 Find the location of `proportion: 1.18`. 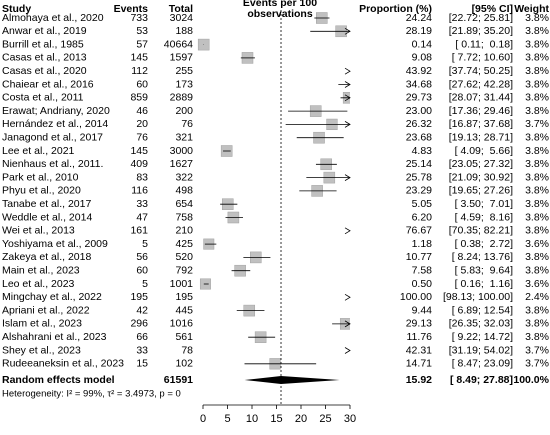

proportion: 1.18 is located at coordinates (422, 244).